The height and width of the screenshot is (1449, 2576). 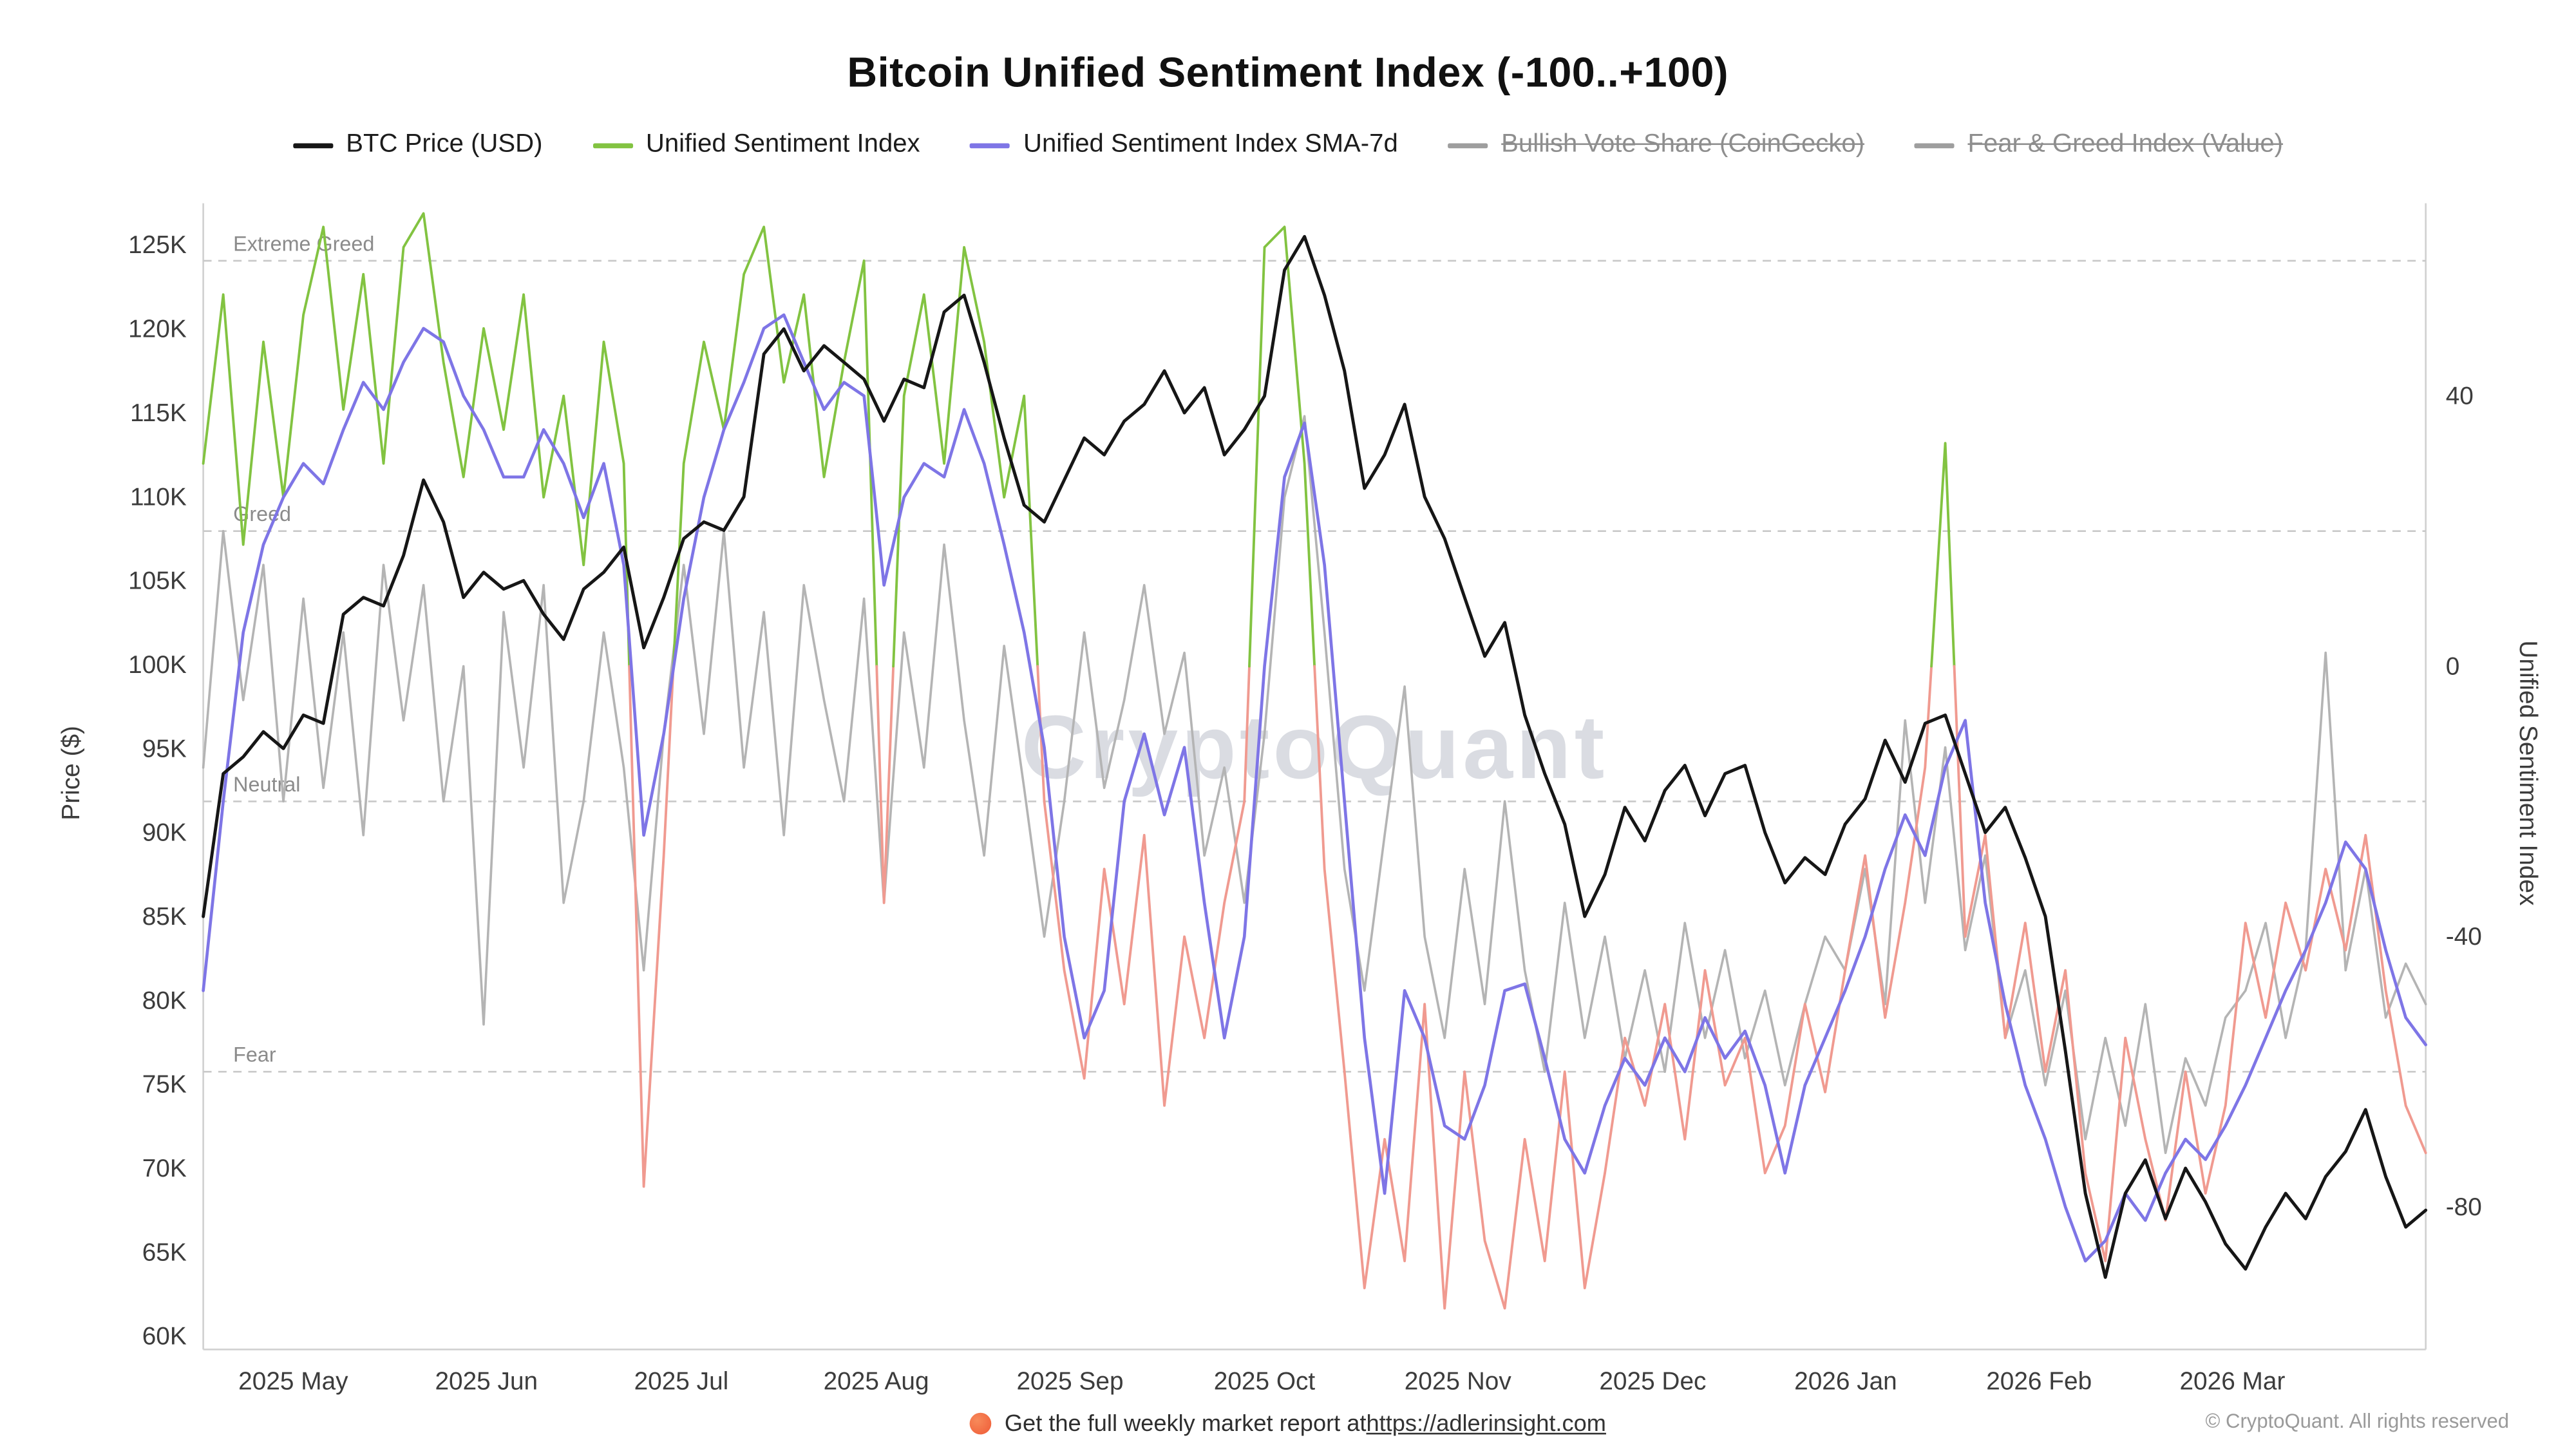 I want to click on legend-label-unified-sentiment-index: Unified Sentiment Index, so click(x=782, y=143).